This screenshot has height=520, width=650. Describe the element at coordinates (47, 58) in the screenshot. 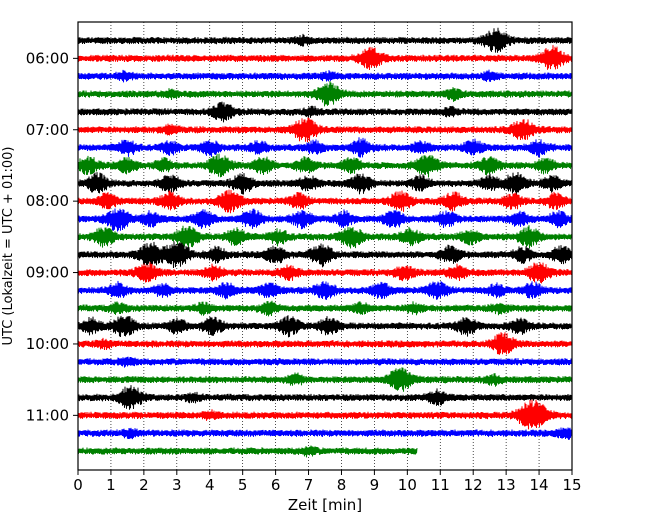

I see `y-tick-label: 06:00` at that location.